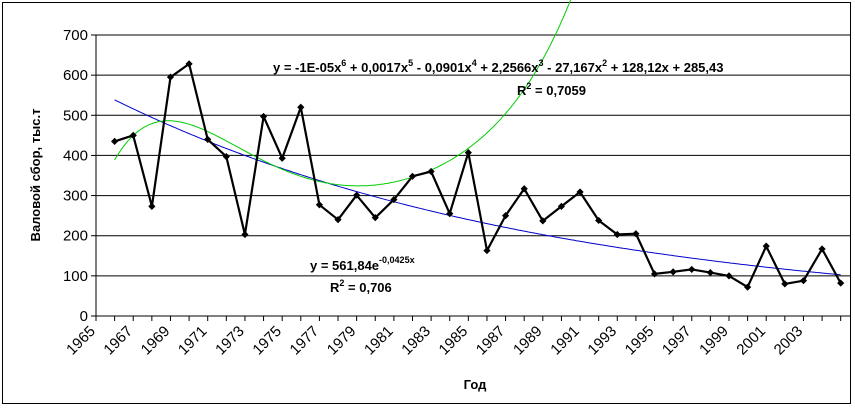 The image size is (855, 408). Describe the element at coordinates (230, 341) in the screenshot. I see `x-tick-label: 1973` at that location.